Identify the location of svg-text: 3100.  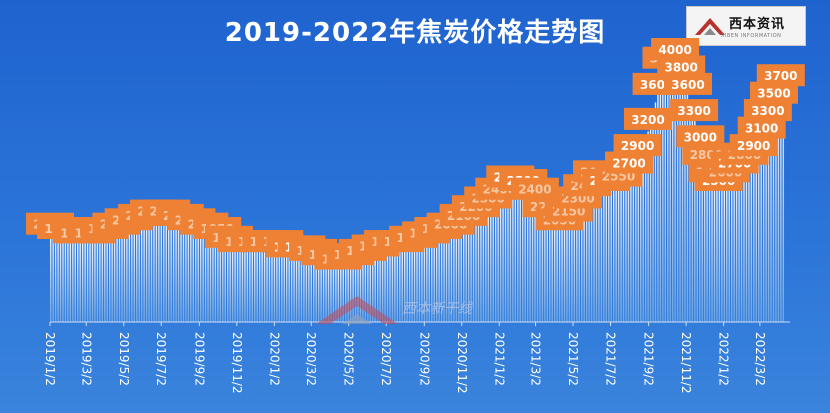
(761, 129).